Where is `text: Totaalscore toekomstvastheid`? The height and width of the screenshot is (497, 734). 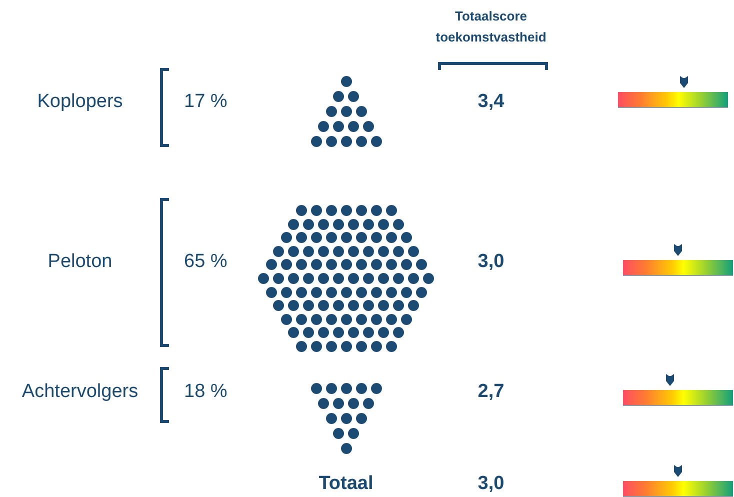
text: Totaalscore toekomstvastheid is located at coordinates (491, 26).